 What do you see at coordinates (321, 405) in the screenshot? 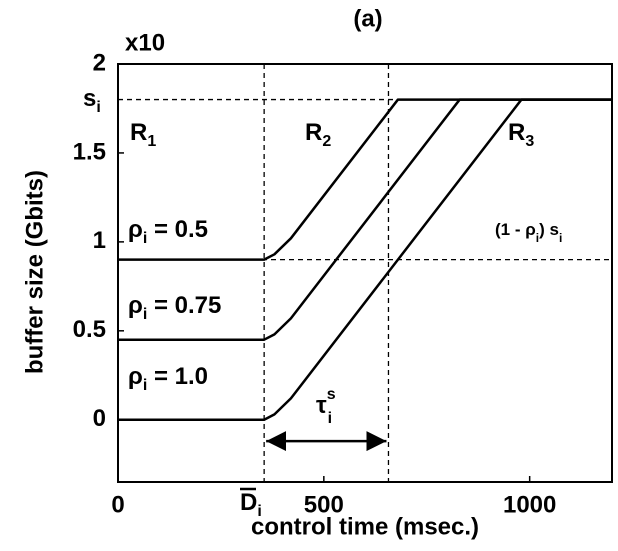
I see `annotation-text: τ` at bounding box center [321, 405].